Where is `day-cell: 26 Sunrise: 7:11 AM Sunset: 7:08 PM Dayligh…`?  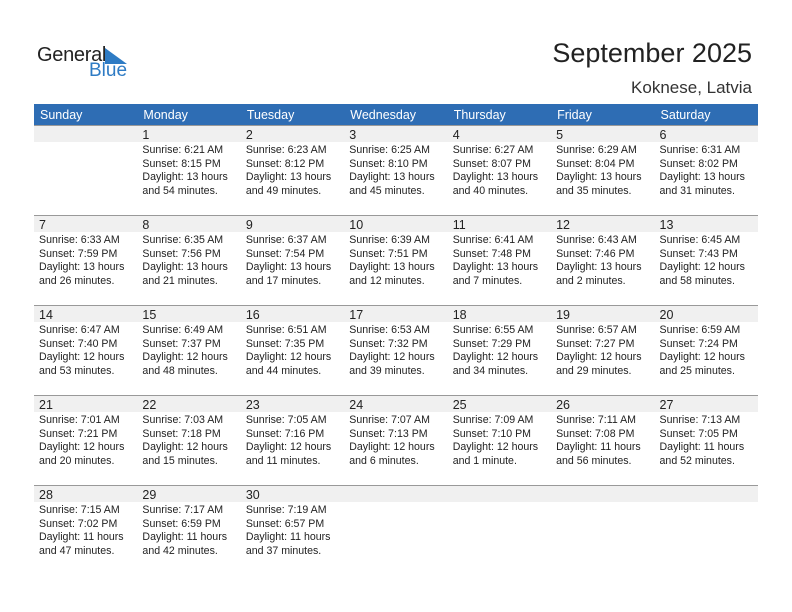
day-cell: 26 Sunrise: 7:11 AM Sunset: 7:08 PM Dayligh… is located at coordinates (603, 440).